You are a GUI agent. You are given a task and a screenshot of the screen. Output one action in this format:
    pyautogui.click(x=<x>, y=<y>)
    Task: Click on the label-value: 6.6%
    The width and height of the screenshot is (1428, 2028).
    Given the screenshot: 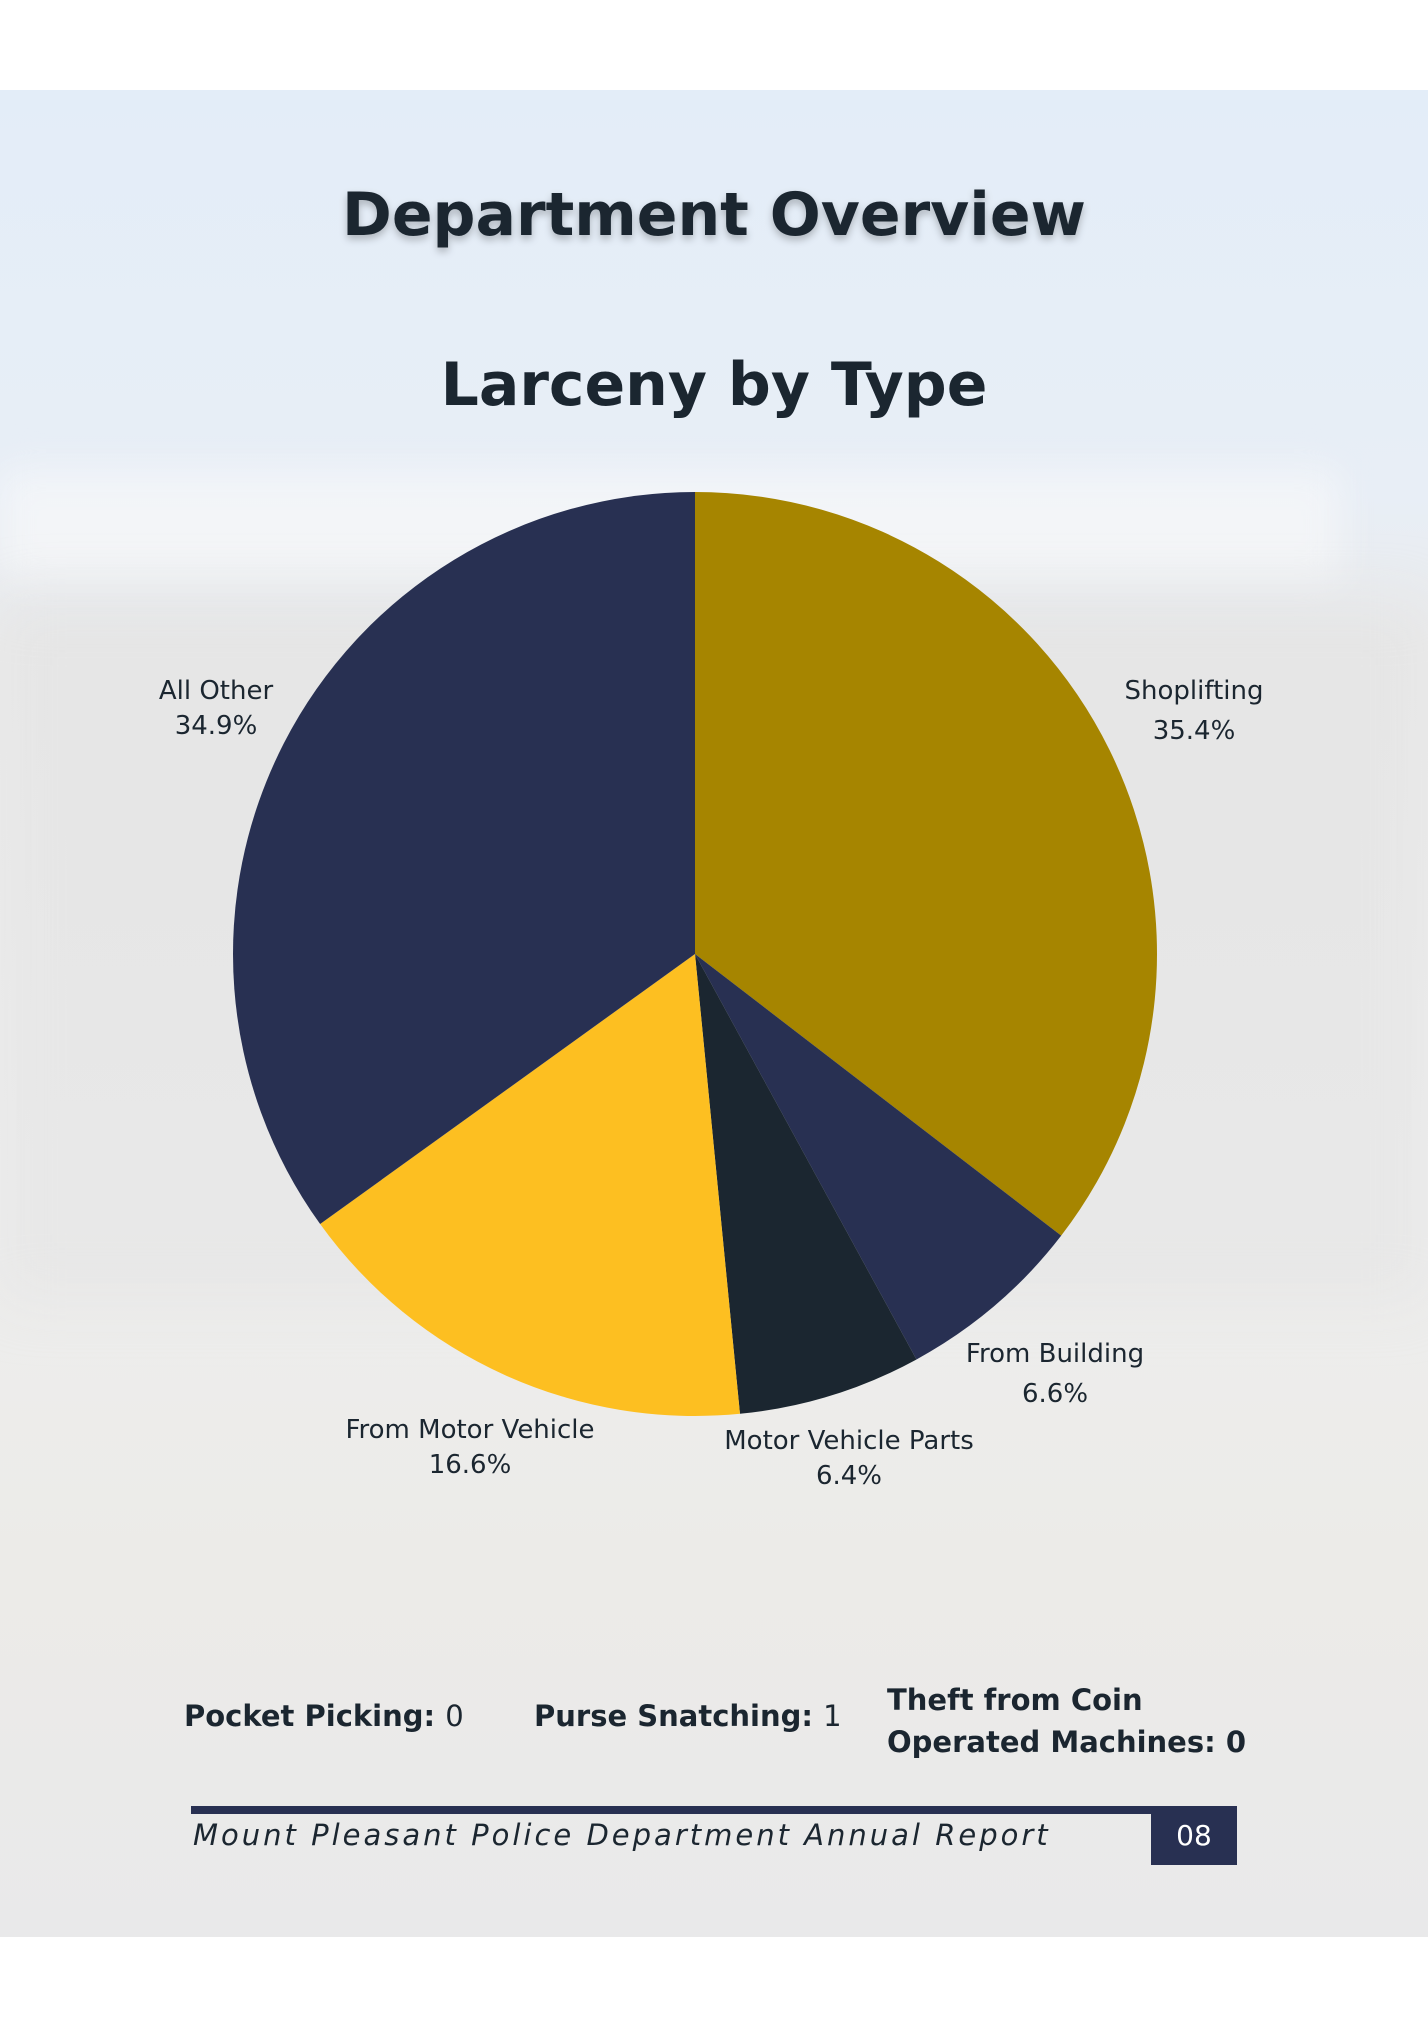 What is the action you would take?
    pyautogui.click(x=1055, y=1394)
    